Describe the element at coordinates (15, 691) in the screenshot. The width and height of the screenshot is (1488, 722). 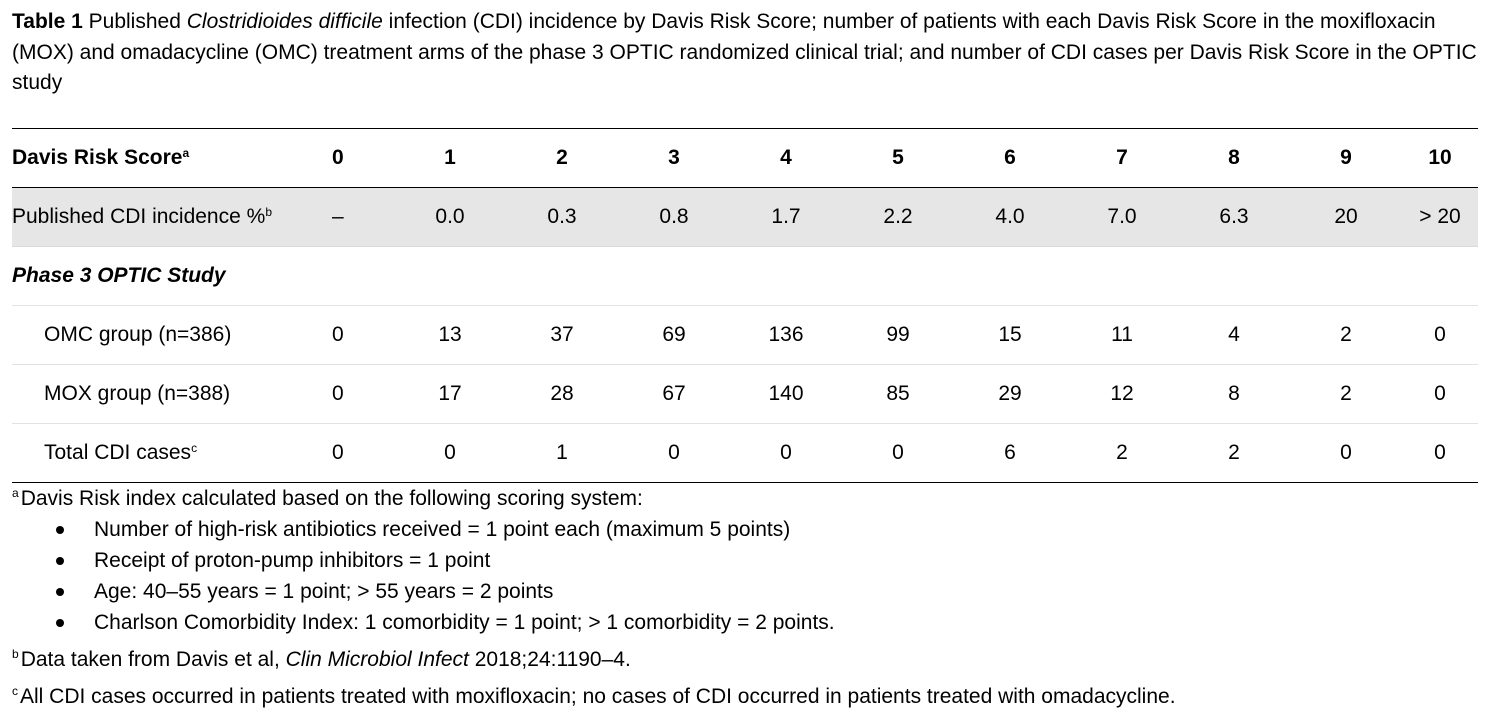
I see `footnote-c-marker: c` at that location.